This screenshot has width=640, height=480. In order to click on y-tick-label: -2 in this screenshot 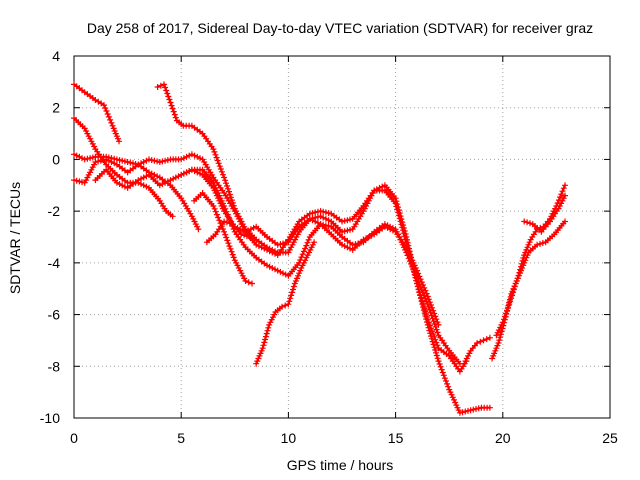, I will do `click(54, 211)`.